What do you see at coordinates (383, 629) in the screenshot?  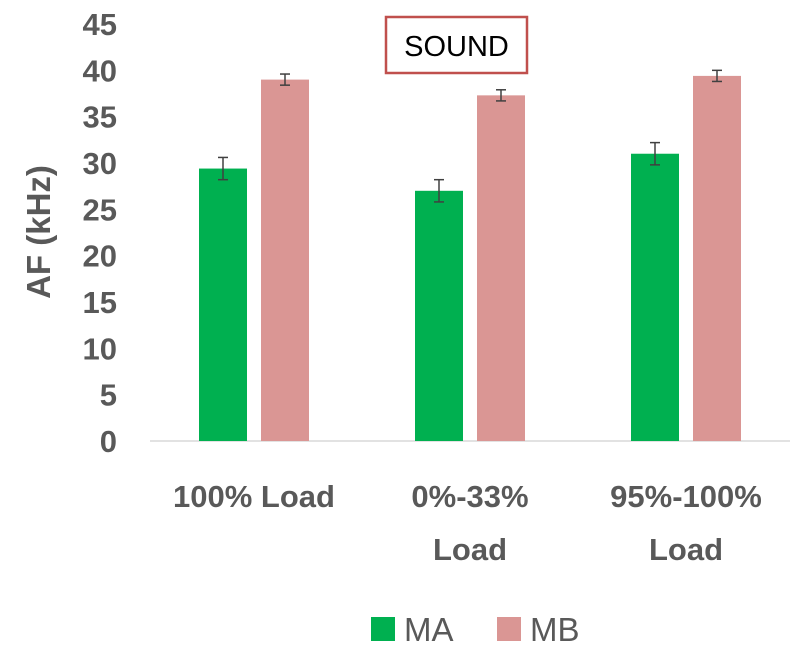 I see `legend-swatch-ma` at bounding box center [383, 629].